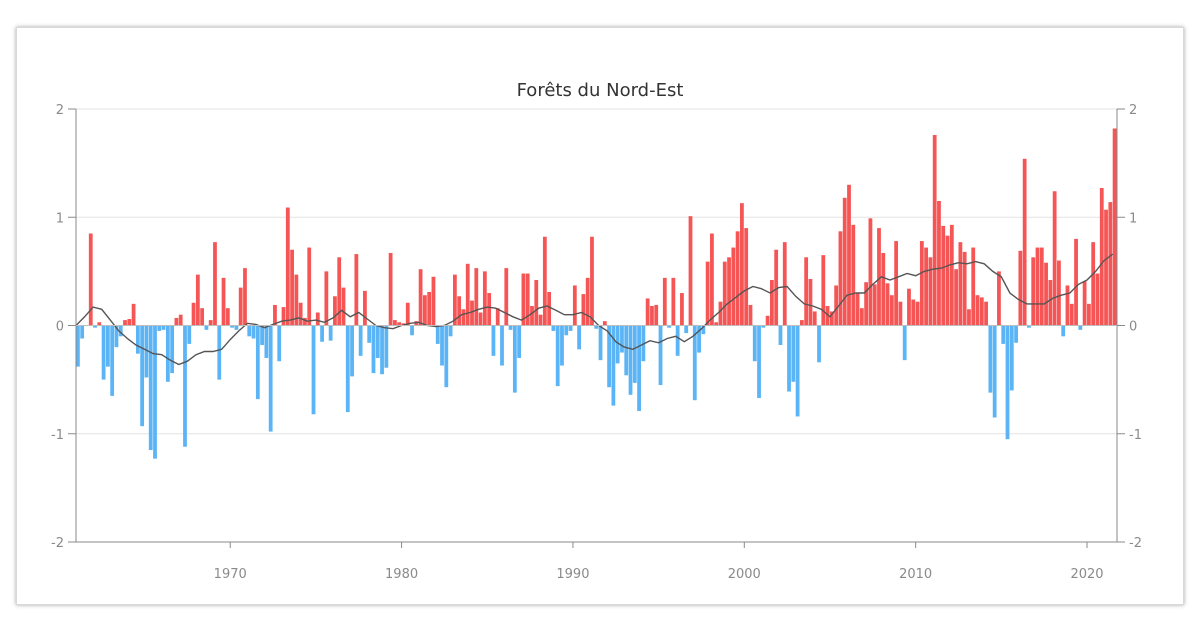  What do you see at coordinates (1135, 435) in the screenshot?
I see `y-tick-label-right: -1` at bounding box center [1135, 435].